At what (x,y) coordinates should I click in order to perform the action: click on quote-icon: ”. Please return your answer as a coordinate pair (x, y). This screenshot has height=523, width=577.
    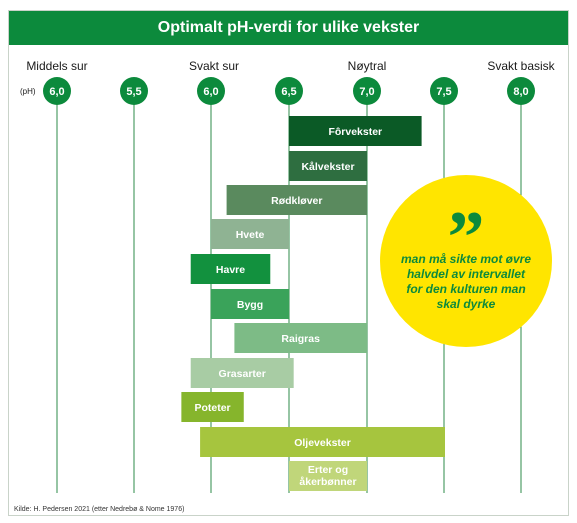
    Looking at the image, I should click on (466, 238).